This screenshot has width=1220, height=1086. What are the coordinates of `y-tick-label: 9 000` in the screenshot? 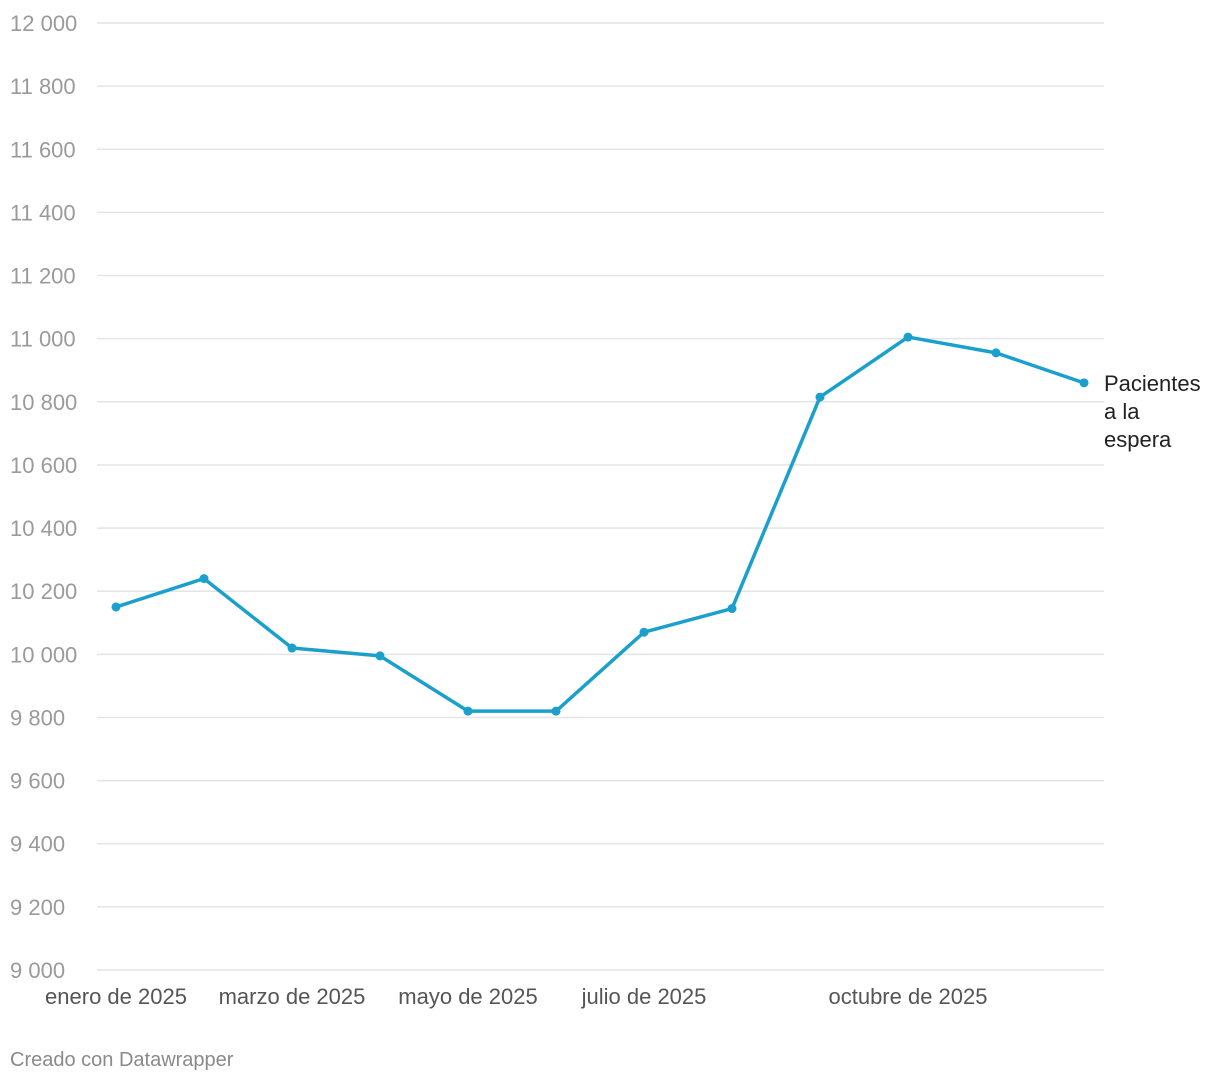 It's located at (37, 970).